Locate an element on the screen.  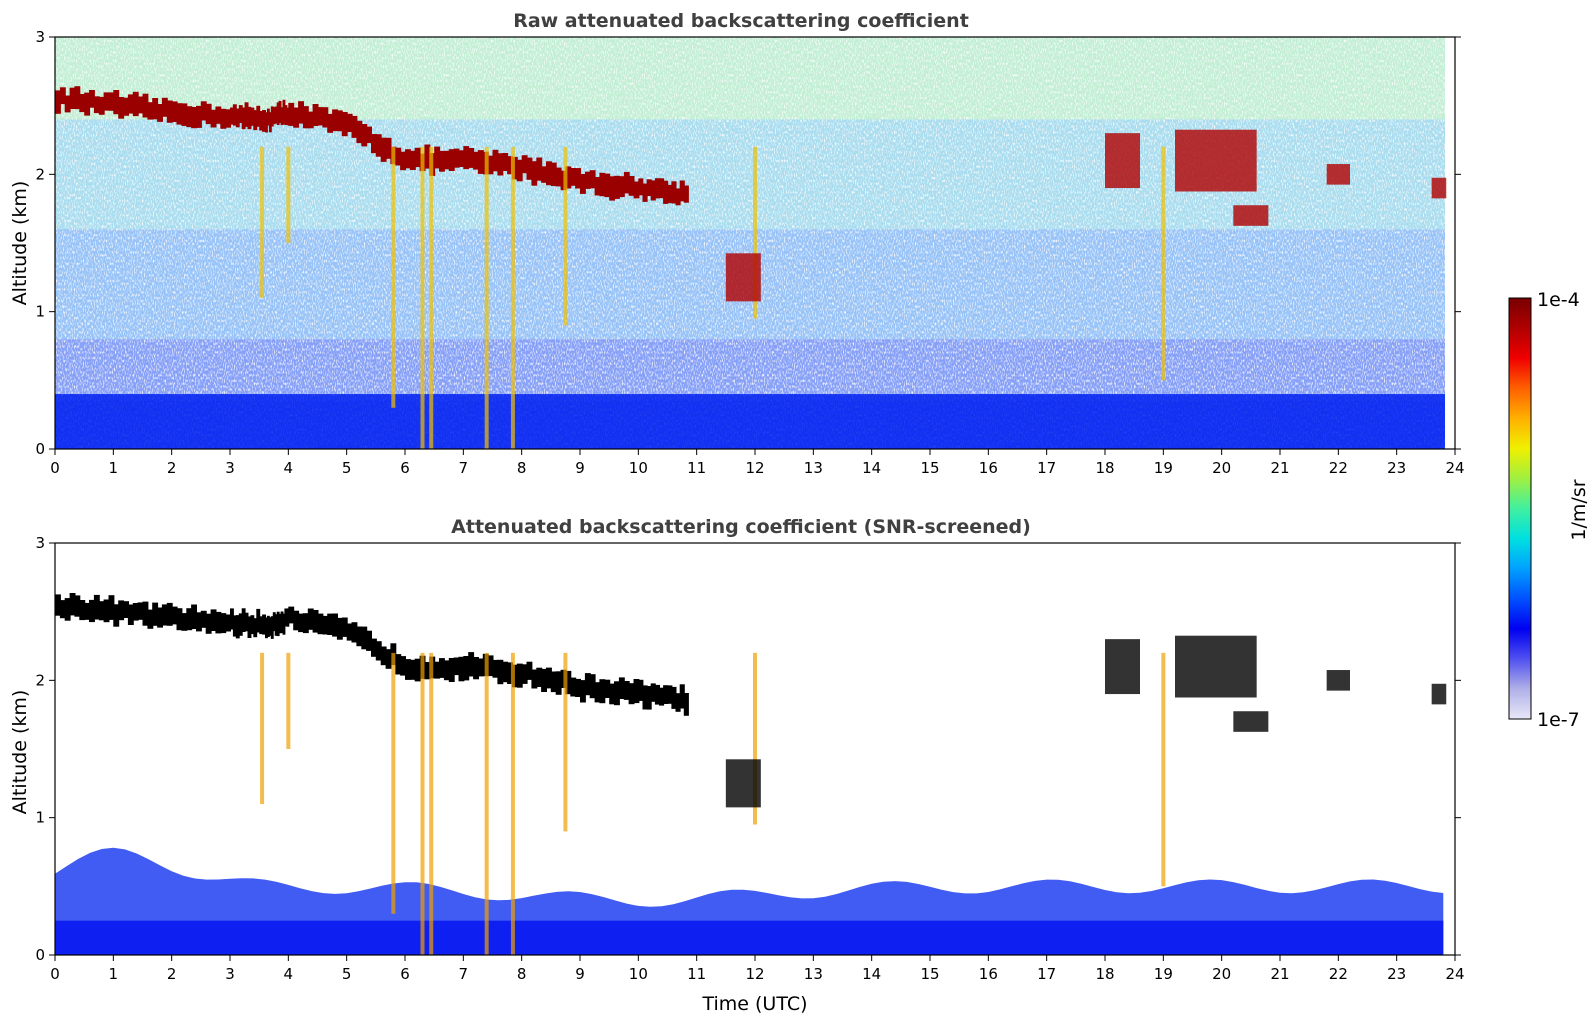
colorbar: 1e-4 1e-7 1/m/sr is located at coordinates (1549, 510).